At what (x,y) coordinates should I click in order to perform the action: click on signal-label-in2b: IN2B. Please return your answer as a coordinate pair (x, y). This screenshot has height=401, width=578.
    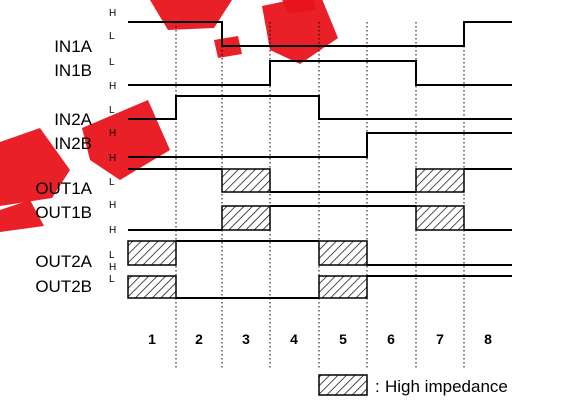
    Looking at the image, I should click on (73, 143).